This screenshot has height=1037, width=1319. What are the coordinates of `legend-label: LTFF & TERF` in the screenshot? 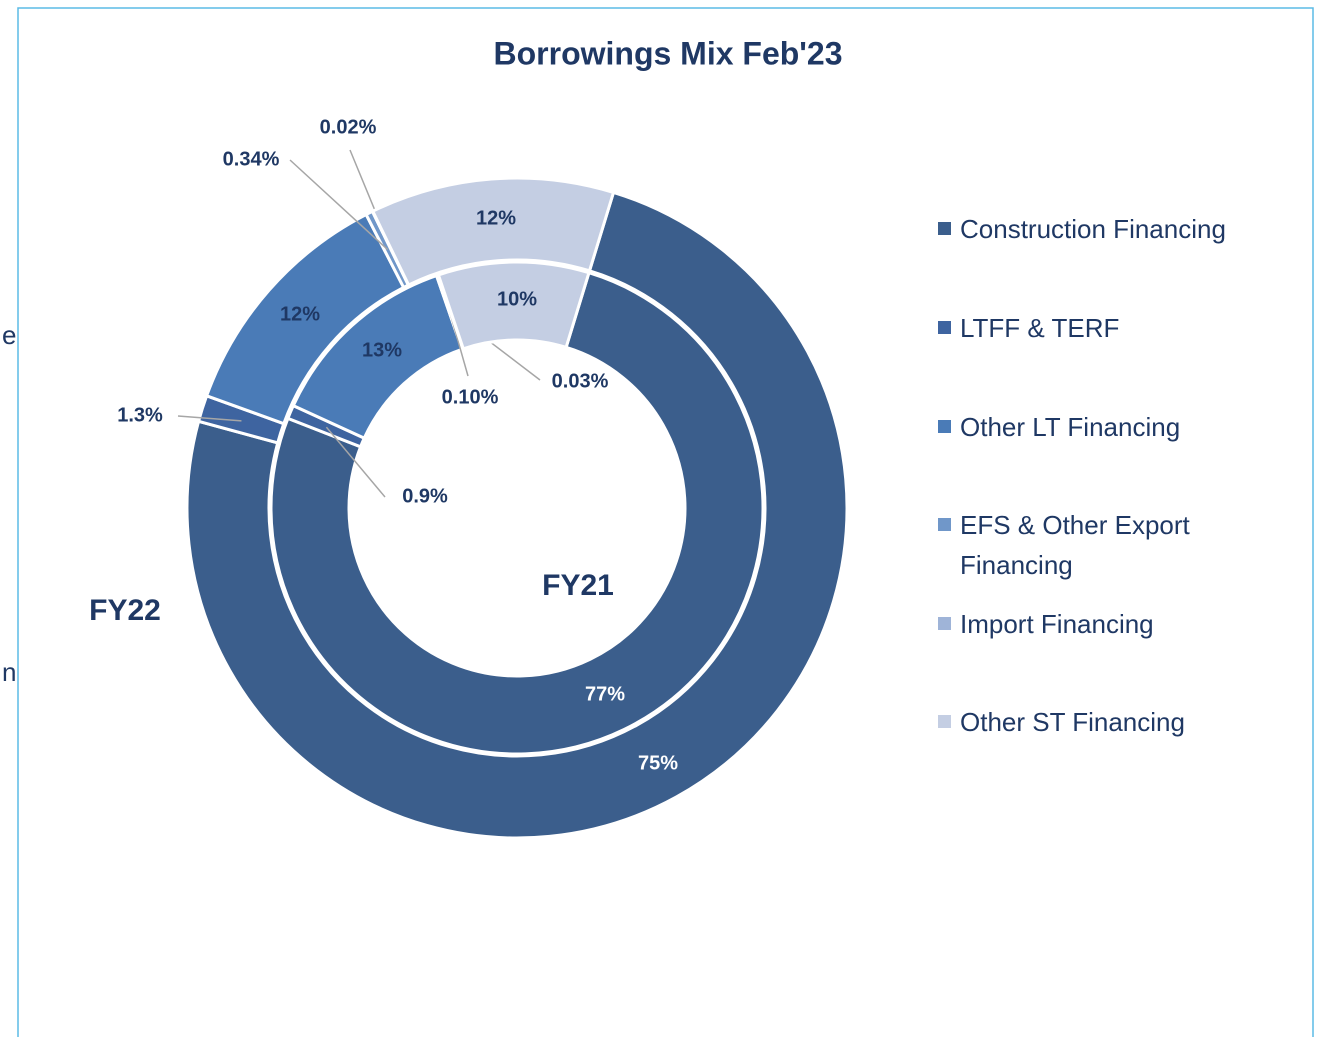 It's located at (1040, 328).